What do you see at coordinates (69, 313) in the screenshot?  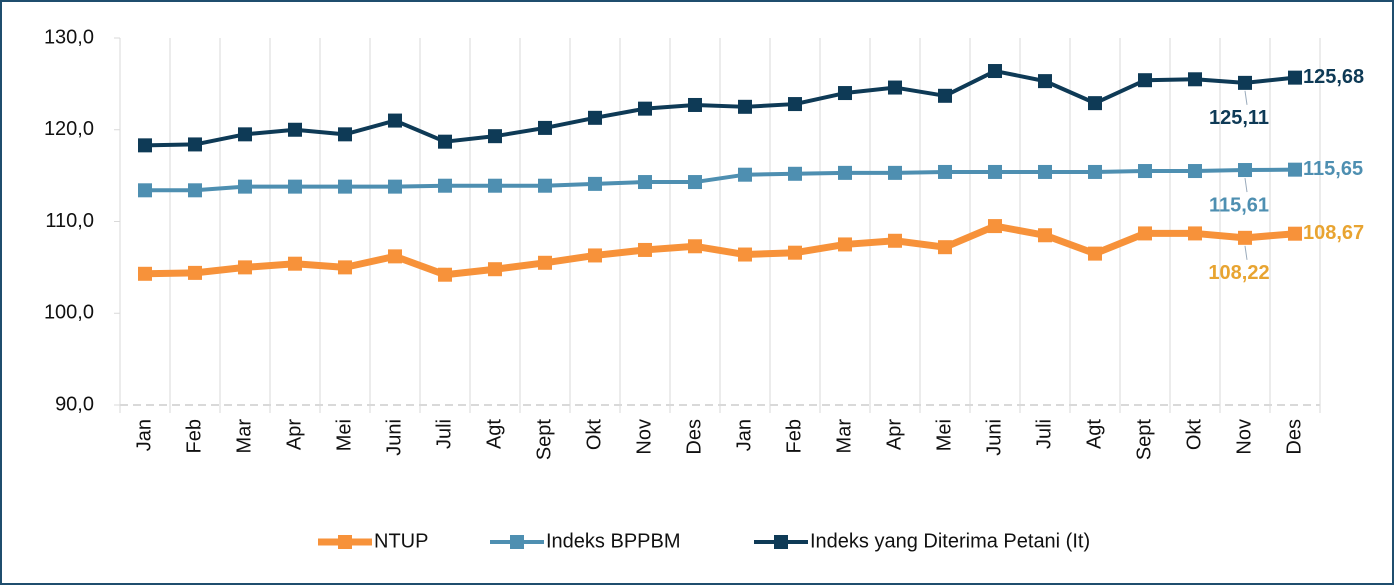 I see `y-tick-label: 100,0` at bounding box center [69, 313].